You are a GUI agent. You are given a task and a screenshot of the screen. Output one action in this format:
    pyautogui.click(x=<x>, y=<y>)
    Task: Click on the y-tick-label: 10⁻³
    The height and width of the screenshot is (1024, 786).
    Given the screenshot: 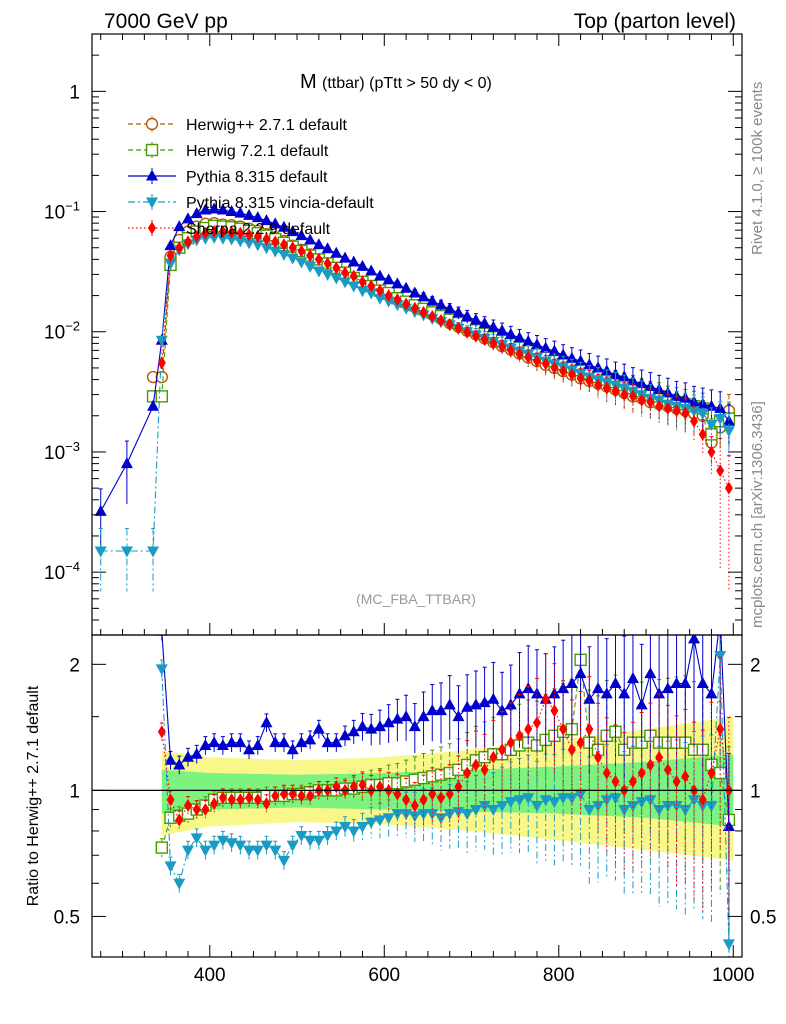 What is the action you would take?
    pyautogui.click(x=62, y=451)
    